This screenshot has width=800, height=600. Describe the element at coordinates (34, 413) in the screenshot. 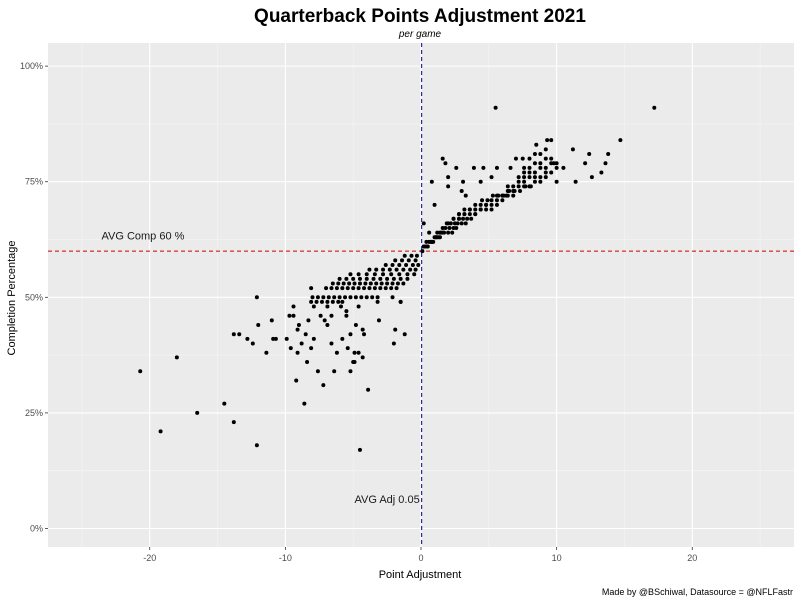

I see `y-tick-label: 25%` at that location.